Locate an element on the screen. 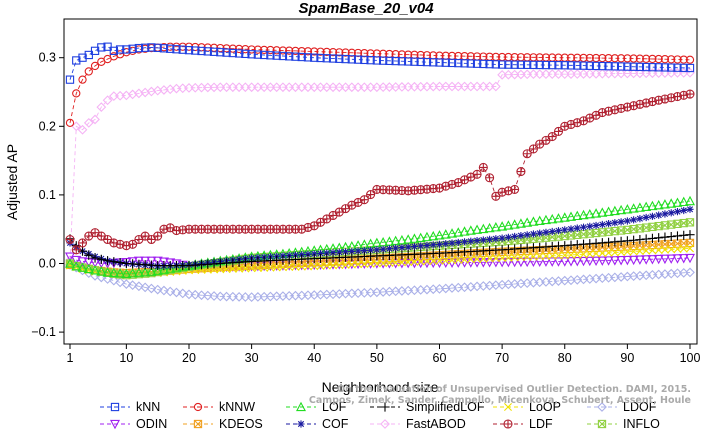 This screenshot has height=434, width=702. x-tick-label: 80 is located at coordinates (565, 358).